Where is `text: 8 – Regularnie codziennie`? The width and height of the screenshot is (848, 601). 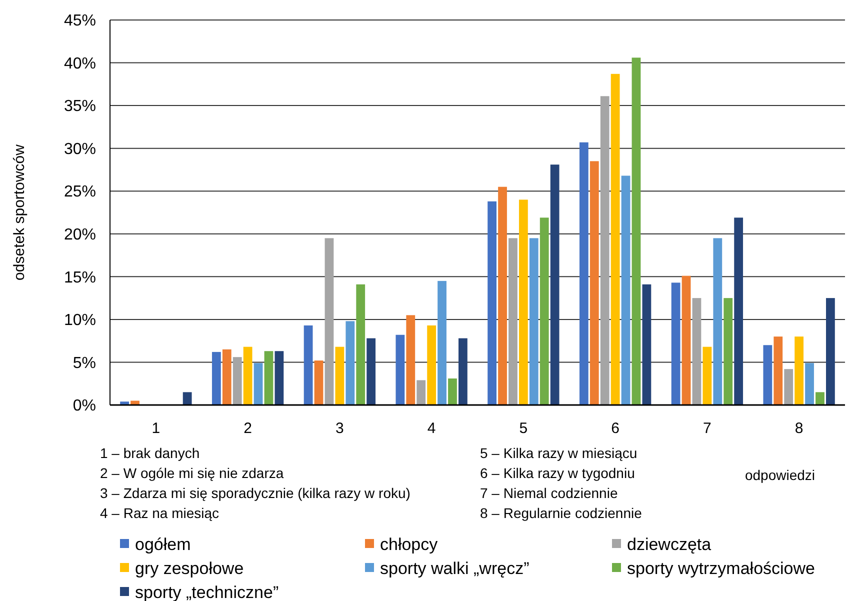 text: 8 – Regularnie codziennie is located at coordinates (561, 513).